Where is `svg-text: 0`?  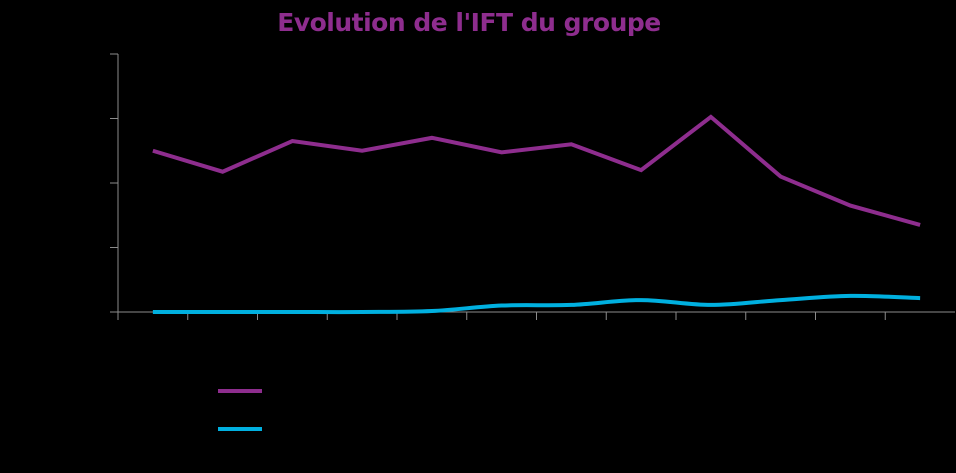 svg-text: 0 is located at coordinates (102, 312).